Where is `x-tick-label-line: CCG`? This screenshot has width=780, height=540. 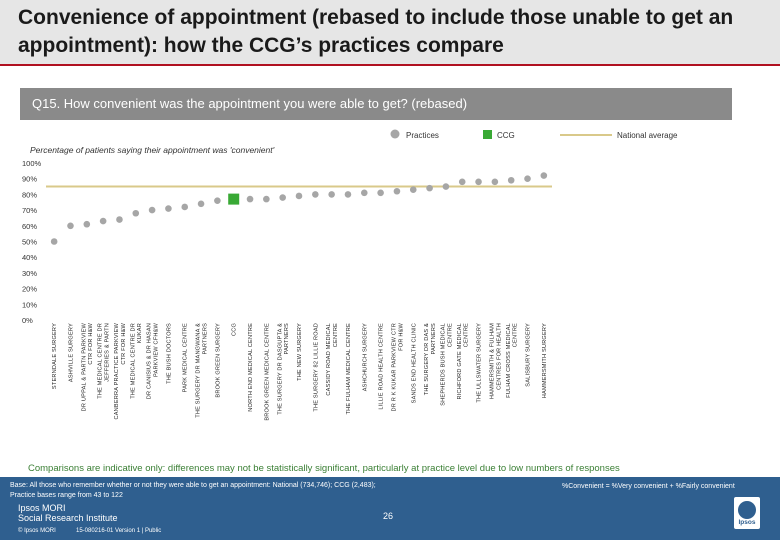
x-tick-label-line: CCG is located at coordinates (235, 329).